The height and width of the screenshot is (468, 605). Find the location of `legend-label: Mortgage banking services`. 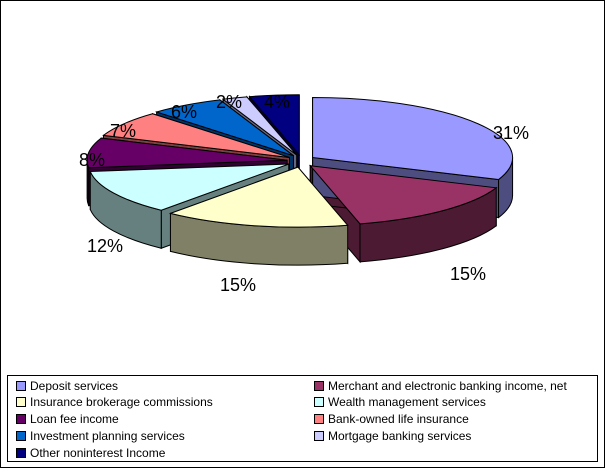

legend-label: Mortgage banking services is located at coordinates (400, 435).